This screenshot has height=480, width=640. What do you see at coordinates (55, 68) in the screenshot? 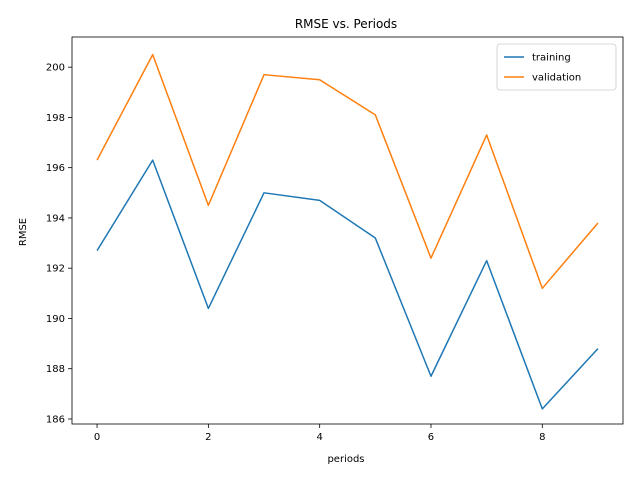
I see `y-tick-label: 200` at bounding box center [55, 68].